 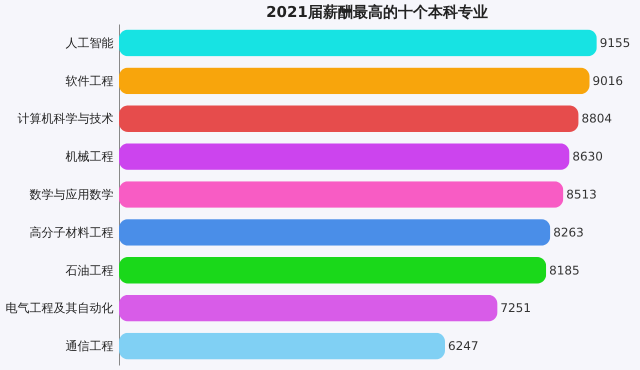 What do you see at coordinates (463, 346) in the screenshot?
I see `data-label: 6247` at bounding box center [463, 346].